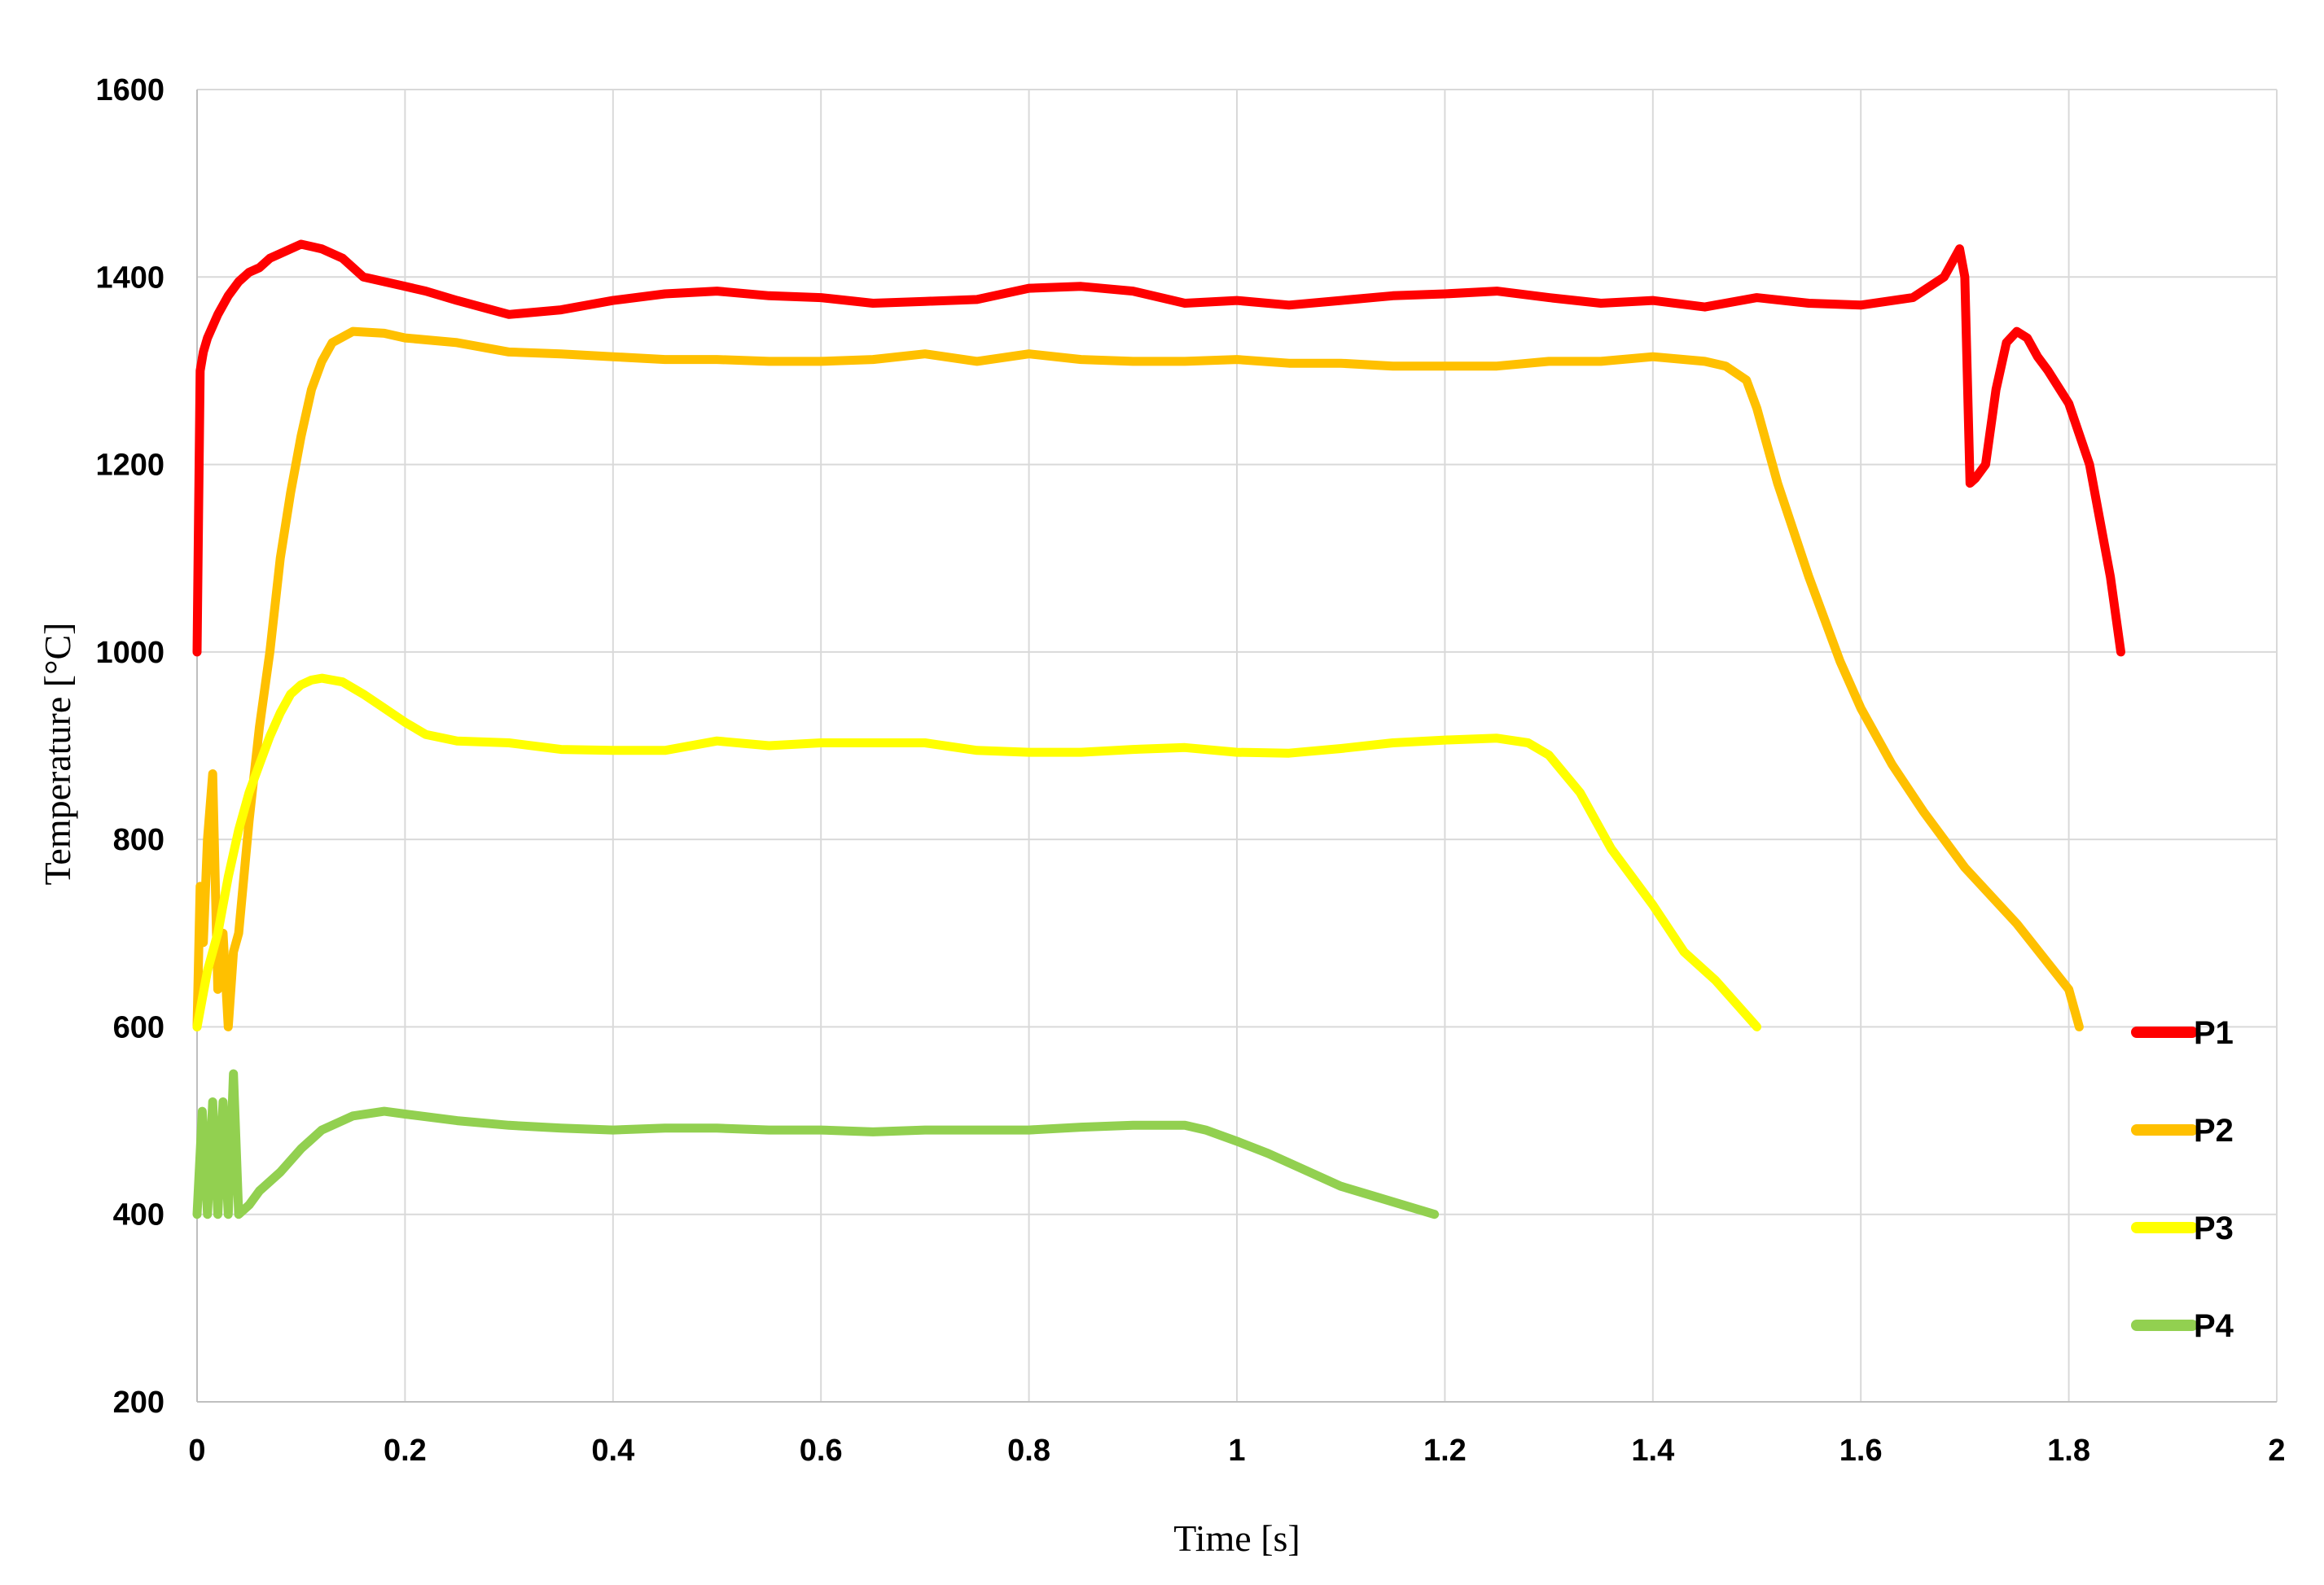 Image resolution: width=2324 pixels, height=1585 pixels. Describe the element at coordinates (821, 1451) in the screenshot. I see `x-tick-label: 0.6` at that location.